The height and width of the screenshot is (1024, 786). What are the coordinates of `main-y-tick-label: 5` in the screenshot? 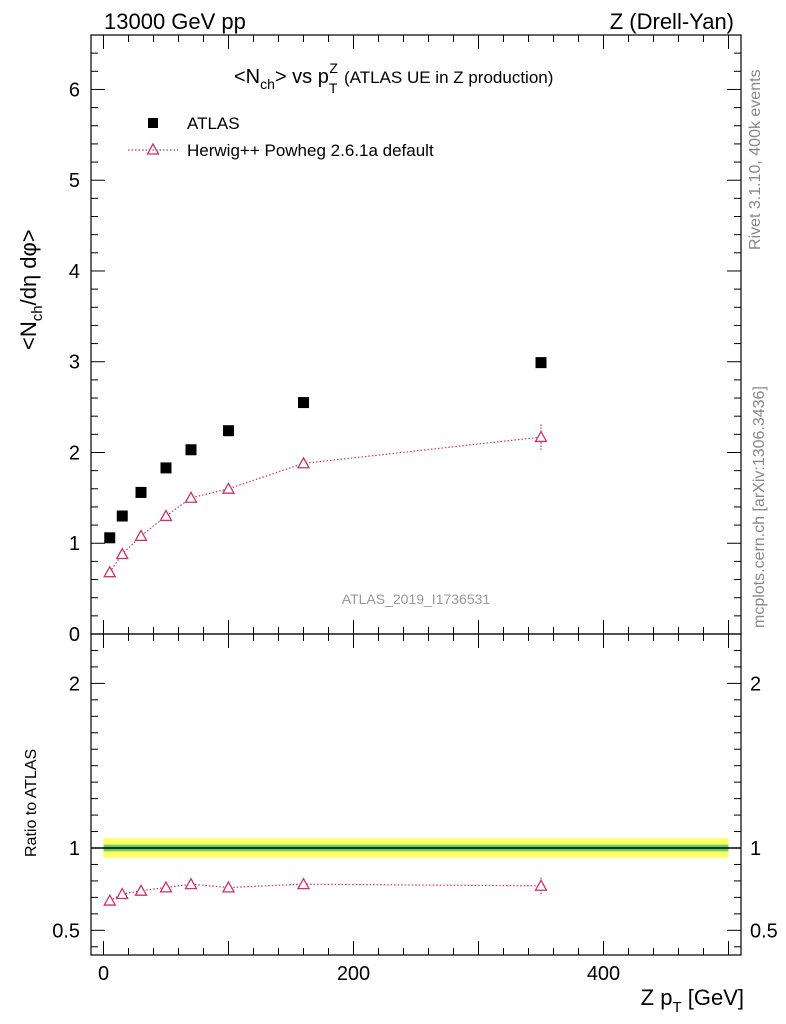 It's located at (74, 181).